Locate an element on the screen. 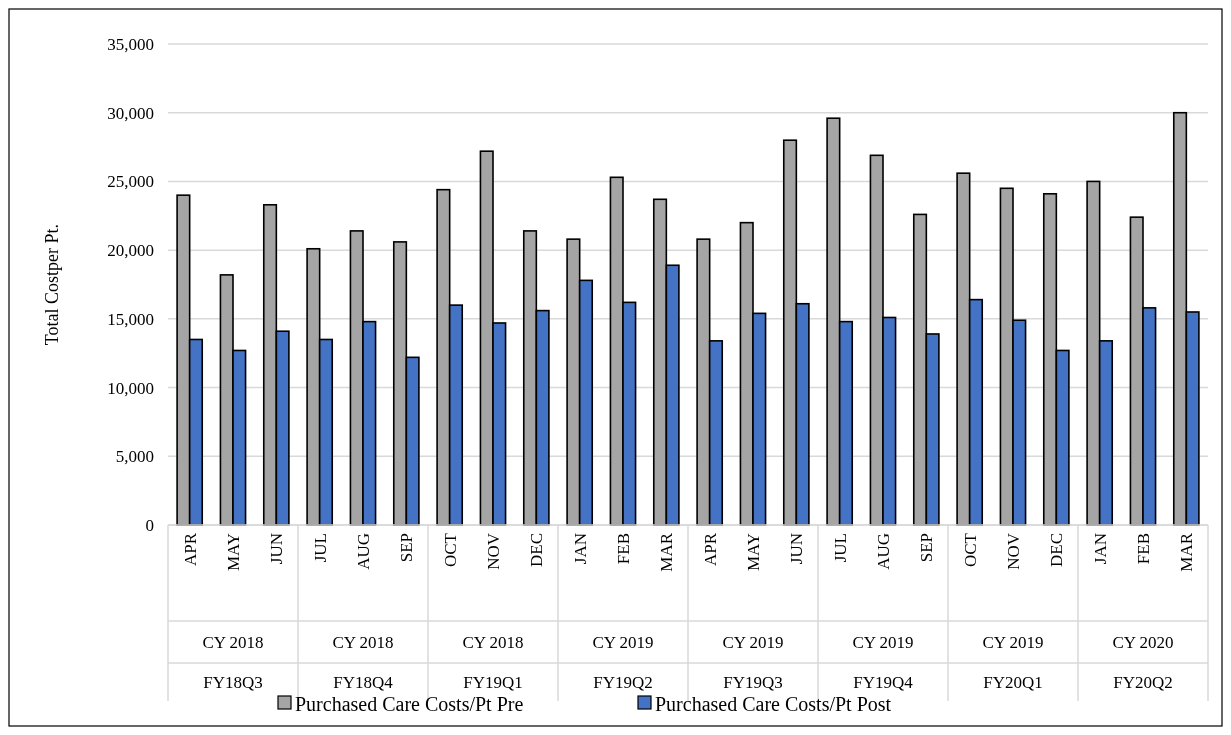  text: FY18Q3 is located at coordinates (233, 682).